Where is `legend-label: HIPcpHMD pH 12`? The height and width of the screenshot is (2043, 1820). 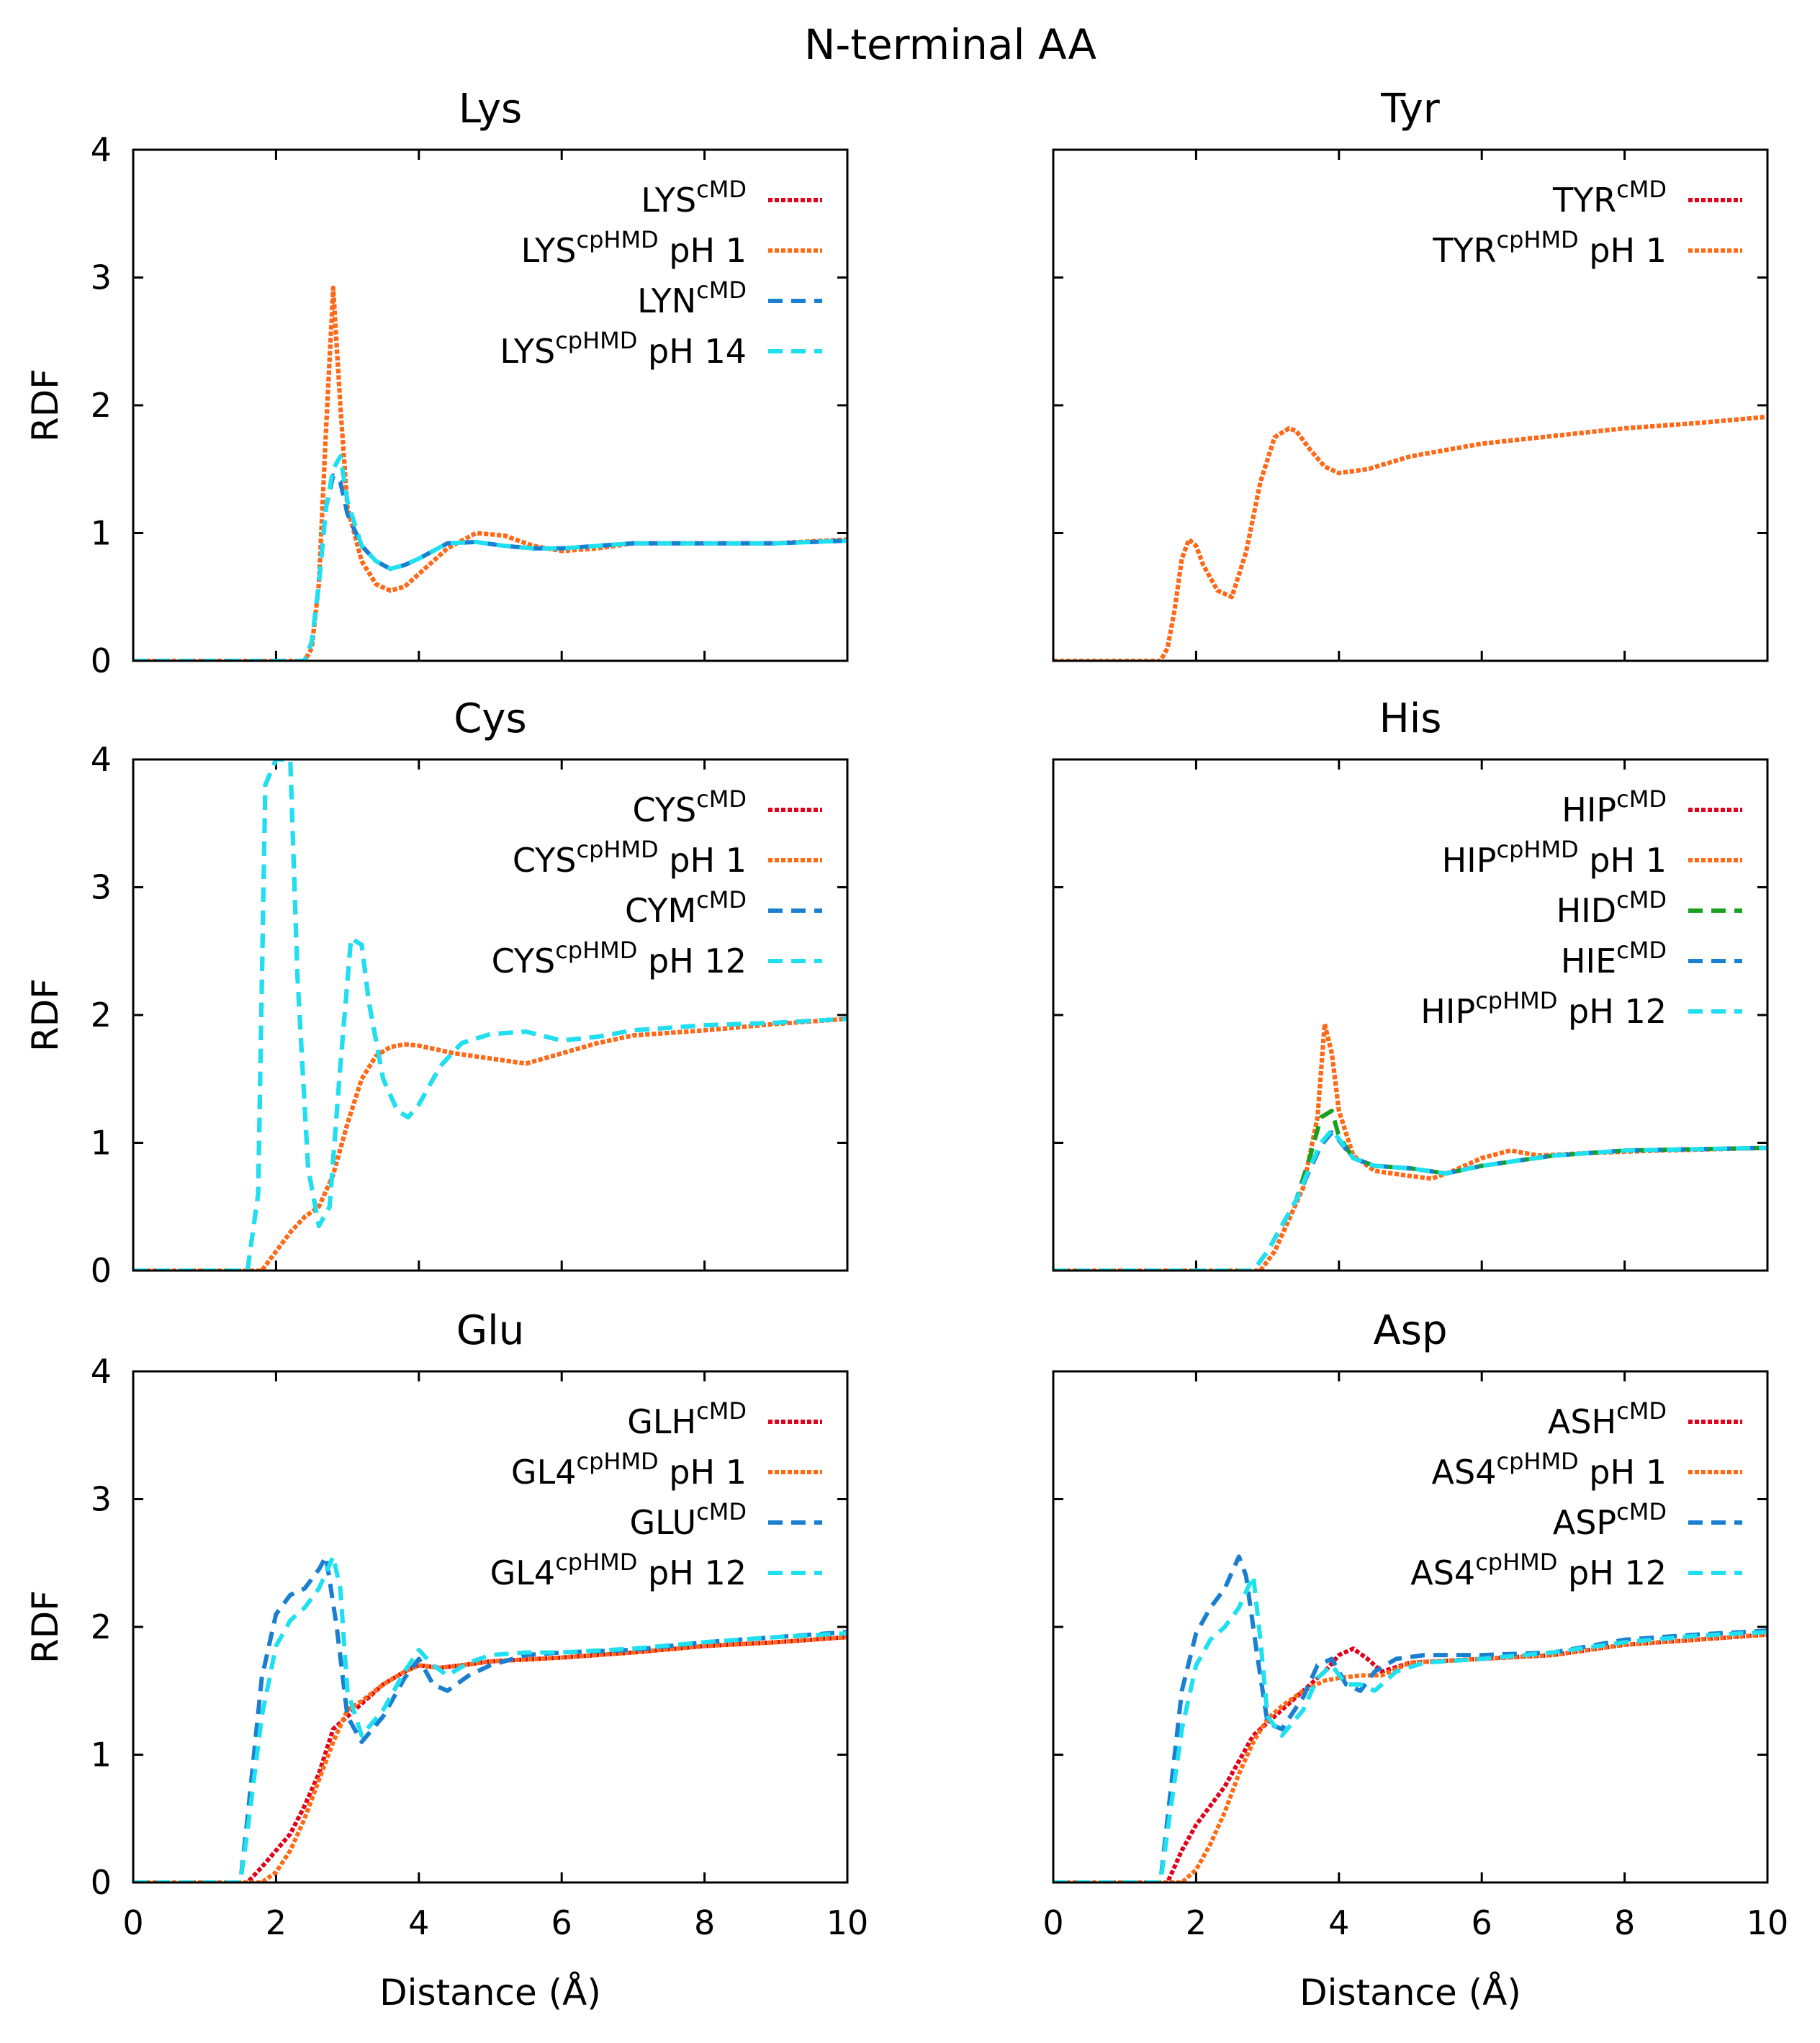 legend-label: HIPcpHMD pH 12 is located at coordinates (1543, 1009).